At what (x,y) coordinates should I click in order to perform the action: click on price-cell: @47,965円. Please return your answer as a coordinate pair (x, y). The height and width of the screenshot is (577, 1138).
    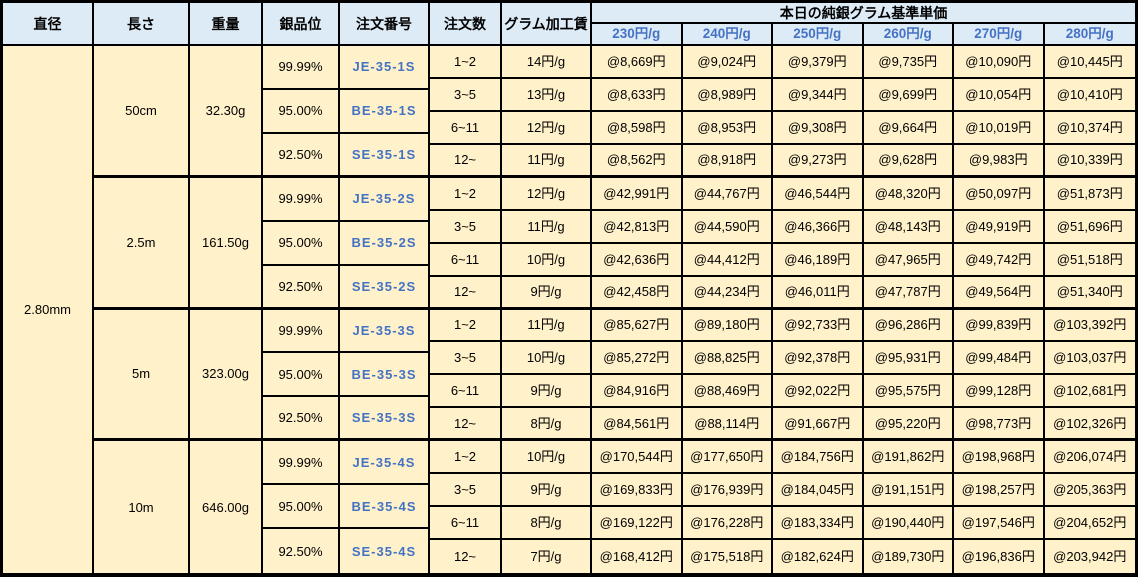
    Looking at the image, I should click on (908, 260).